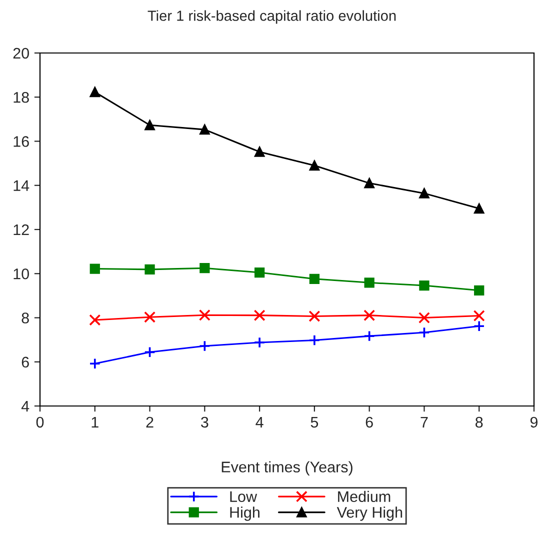  What do you see at coordinates (150, 422) in the screenshot?
I see `x-tick-label: 2` at bounding box center [150, 422].